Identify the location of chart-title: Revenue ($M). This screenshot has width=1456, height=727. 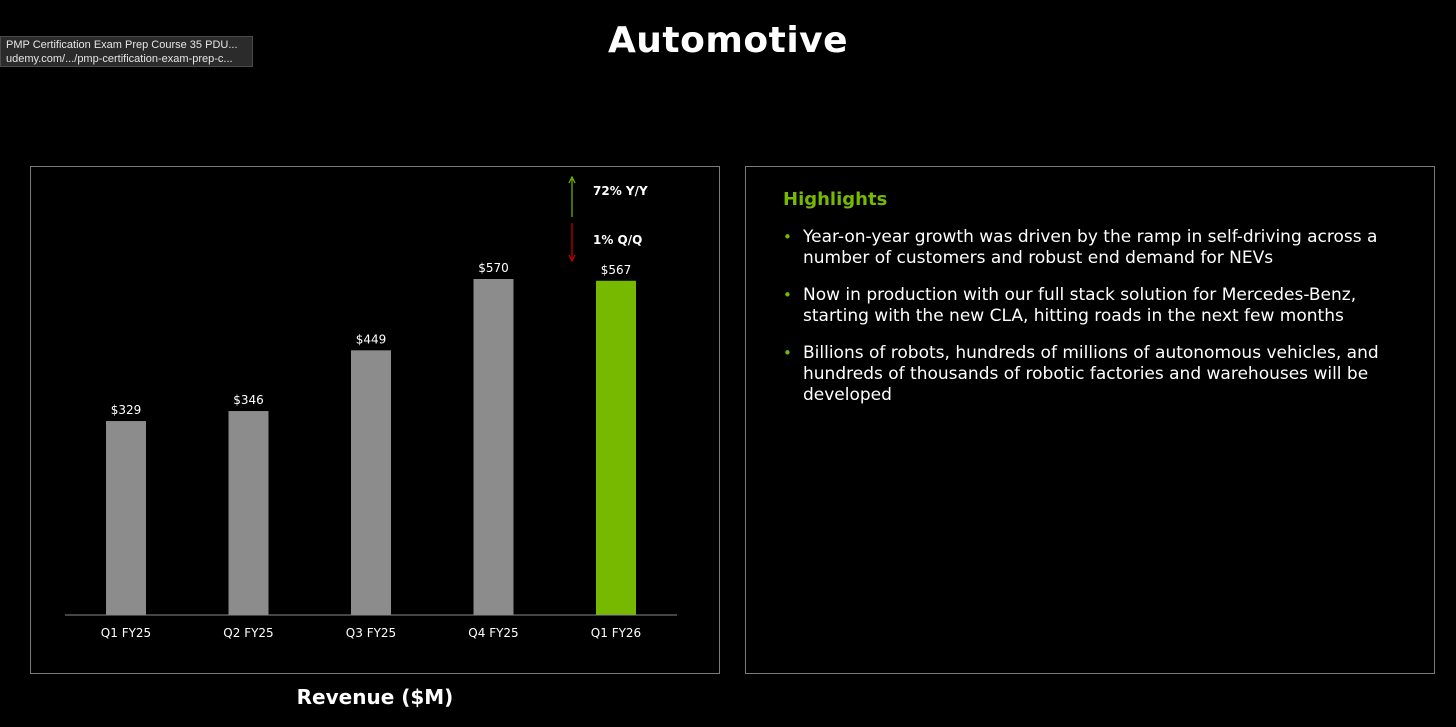
(375, 697).